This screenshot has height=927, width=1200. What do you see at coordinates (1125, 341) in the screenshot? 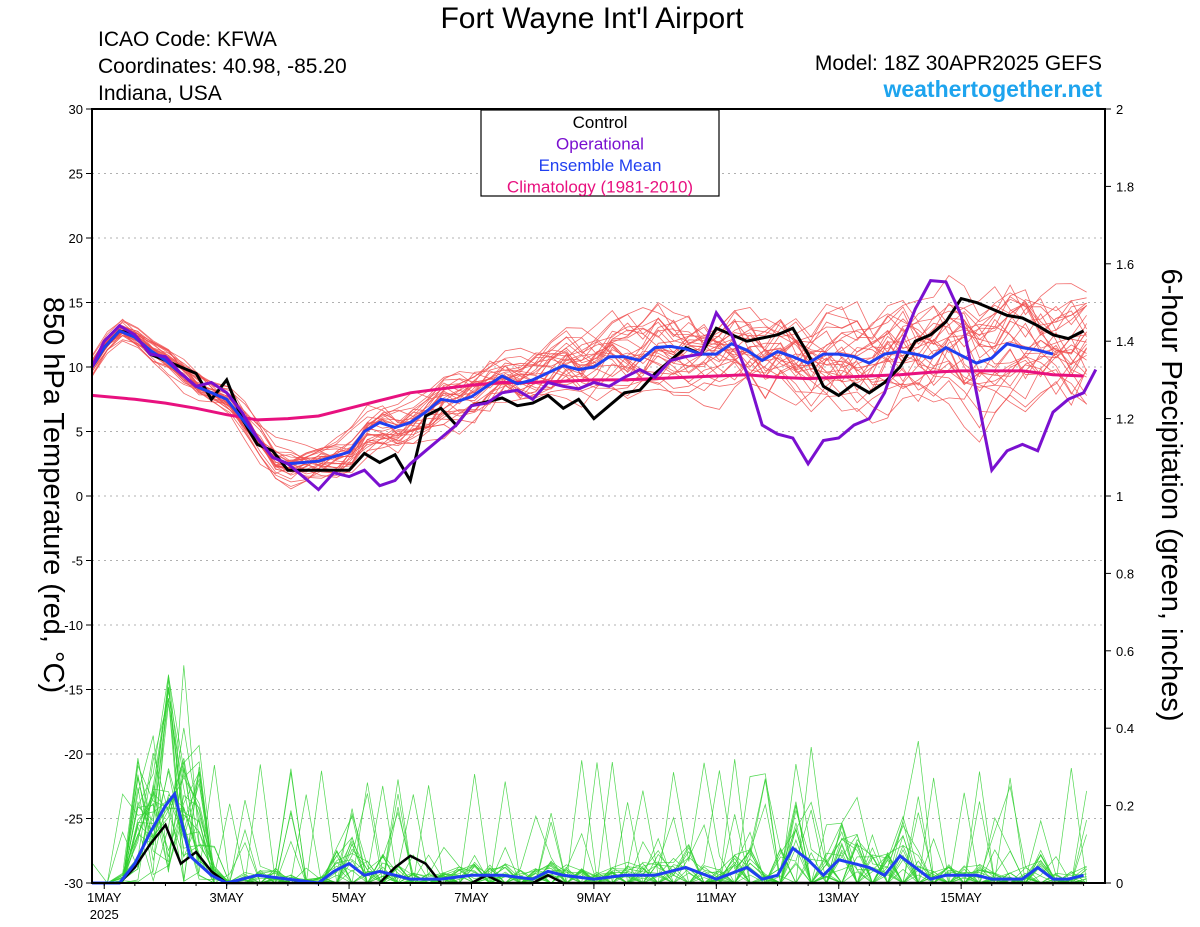
I see `y-right-tick-label: 1.4` at bounding box center [1125, 341].